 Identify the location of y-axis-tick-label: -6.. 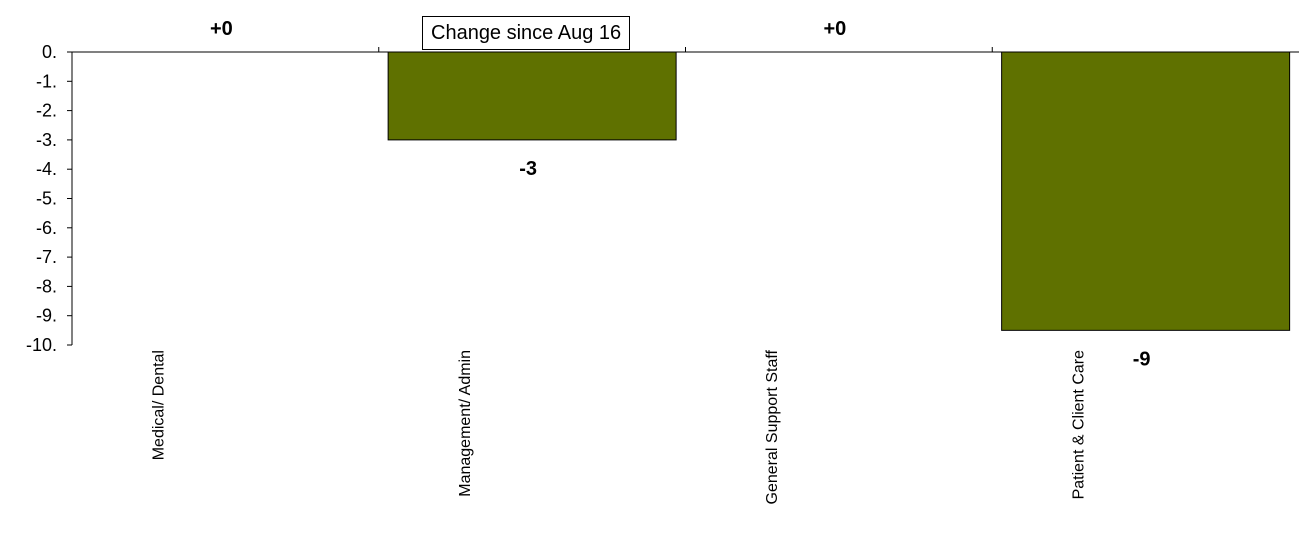
(46, 228).